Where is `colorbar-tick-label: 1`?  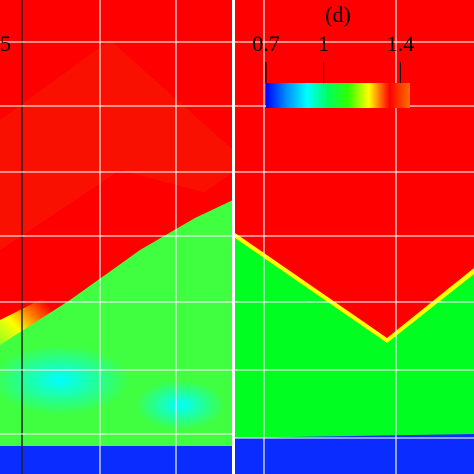
colorbar-tick-label: 1 is located at coordinates (323, 43).